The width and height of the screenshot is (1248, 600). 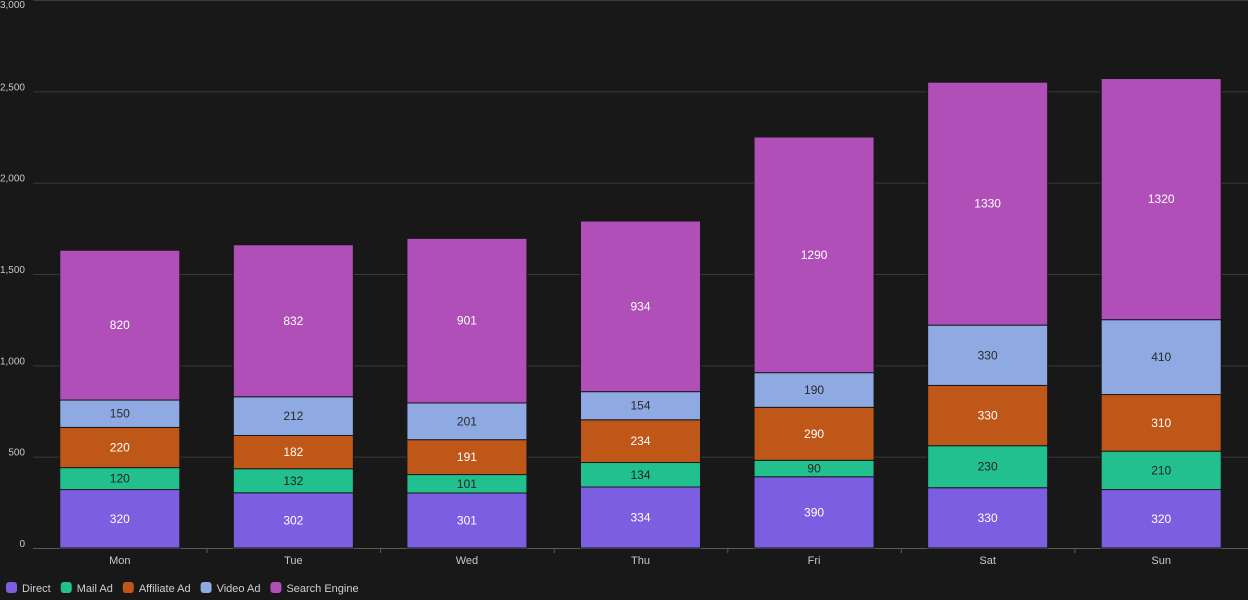 What do you see at coordinates (322, 589) in the screenshot?
I see `legend-label: Search Engine` at bounding box center [322, 589].